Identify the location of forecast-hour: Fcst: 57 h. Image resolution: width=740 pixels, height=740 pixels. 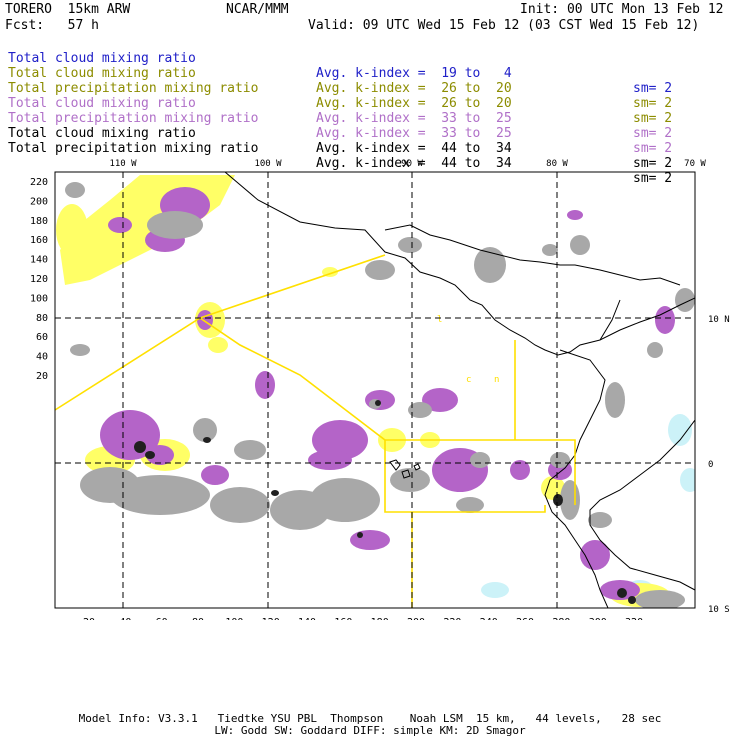
(52, 25).